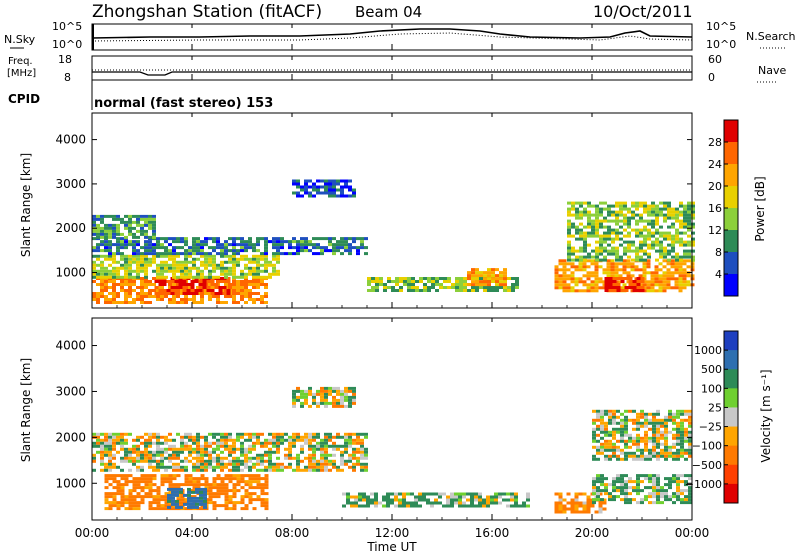 This screenshot has height=554, width=800. I want to click on velocity-colorbar-band, so click(731, 398).